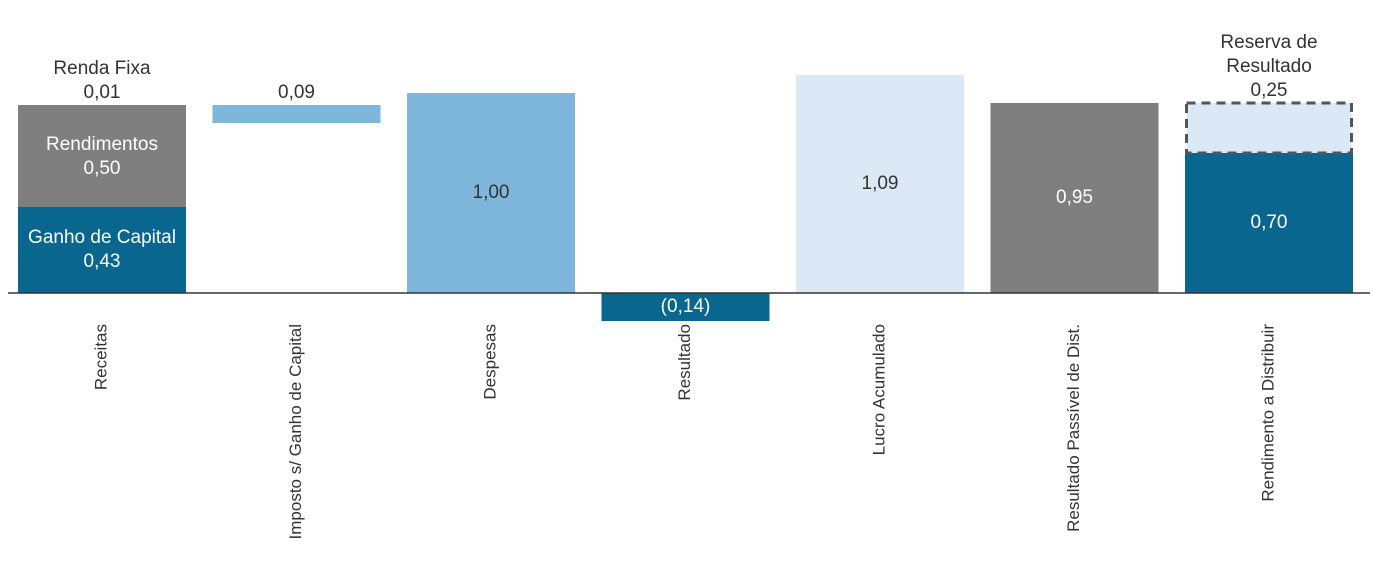 The width and height of the screenshot is (1373, 581). Describe the element at coordinates (489, 362) in the screenshot. I see `category-label-2: Despesas` at that location.